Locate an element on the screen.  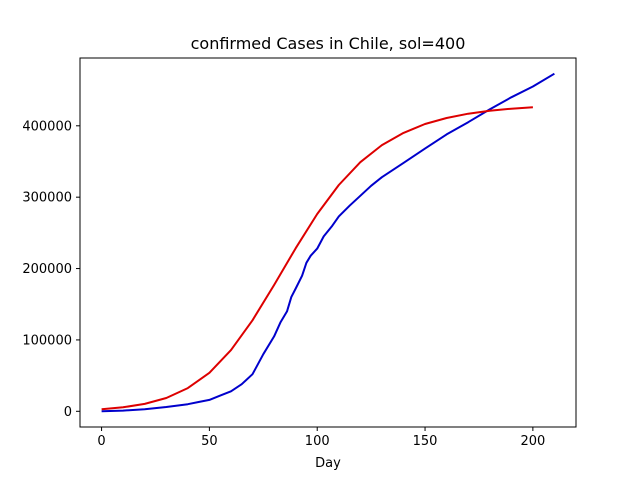
y-tick-label: 100000 is located at coordinates (47, 340).